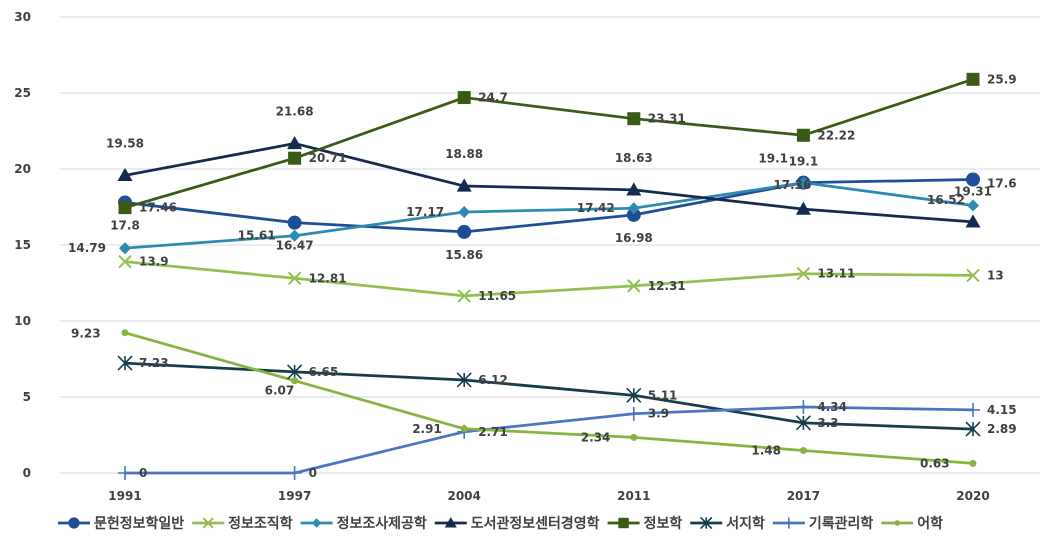 Image resolution: width=1051 pixels, height=536 pixels. What do you see at coordinates (634, 158) in the screenshot?
I see `data-label: 18.63` at bounding box center [634, 158].